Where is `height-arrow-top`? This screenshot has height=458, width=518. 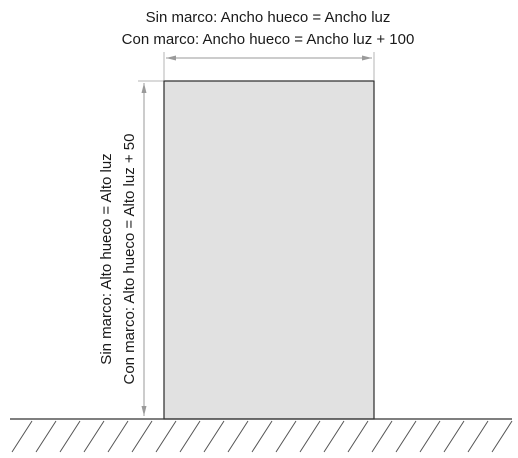 height-arrow-top is located at coordinates (144, 88).